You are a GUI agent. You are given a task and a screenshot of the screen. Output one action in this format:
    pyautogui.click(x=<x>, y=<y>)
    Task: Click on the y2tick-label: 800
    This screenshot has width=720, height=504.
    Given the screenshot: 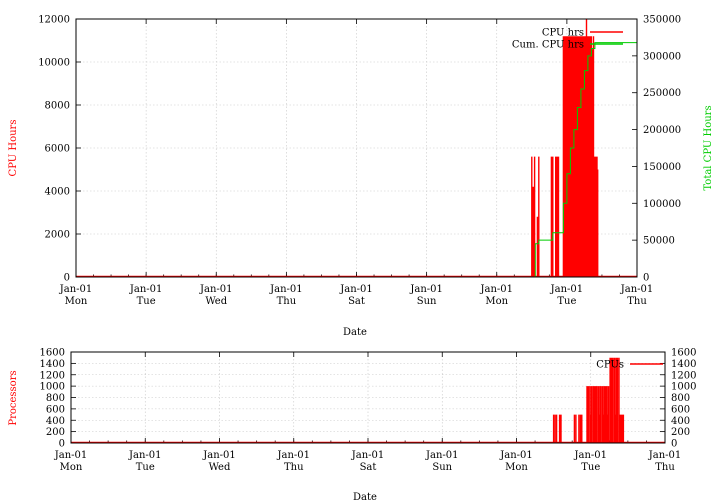 What is the action you would take?
    pyautogui.click(x=680, y=398)
    